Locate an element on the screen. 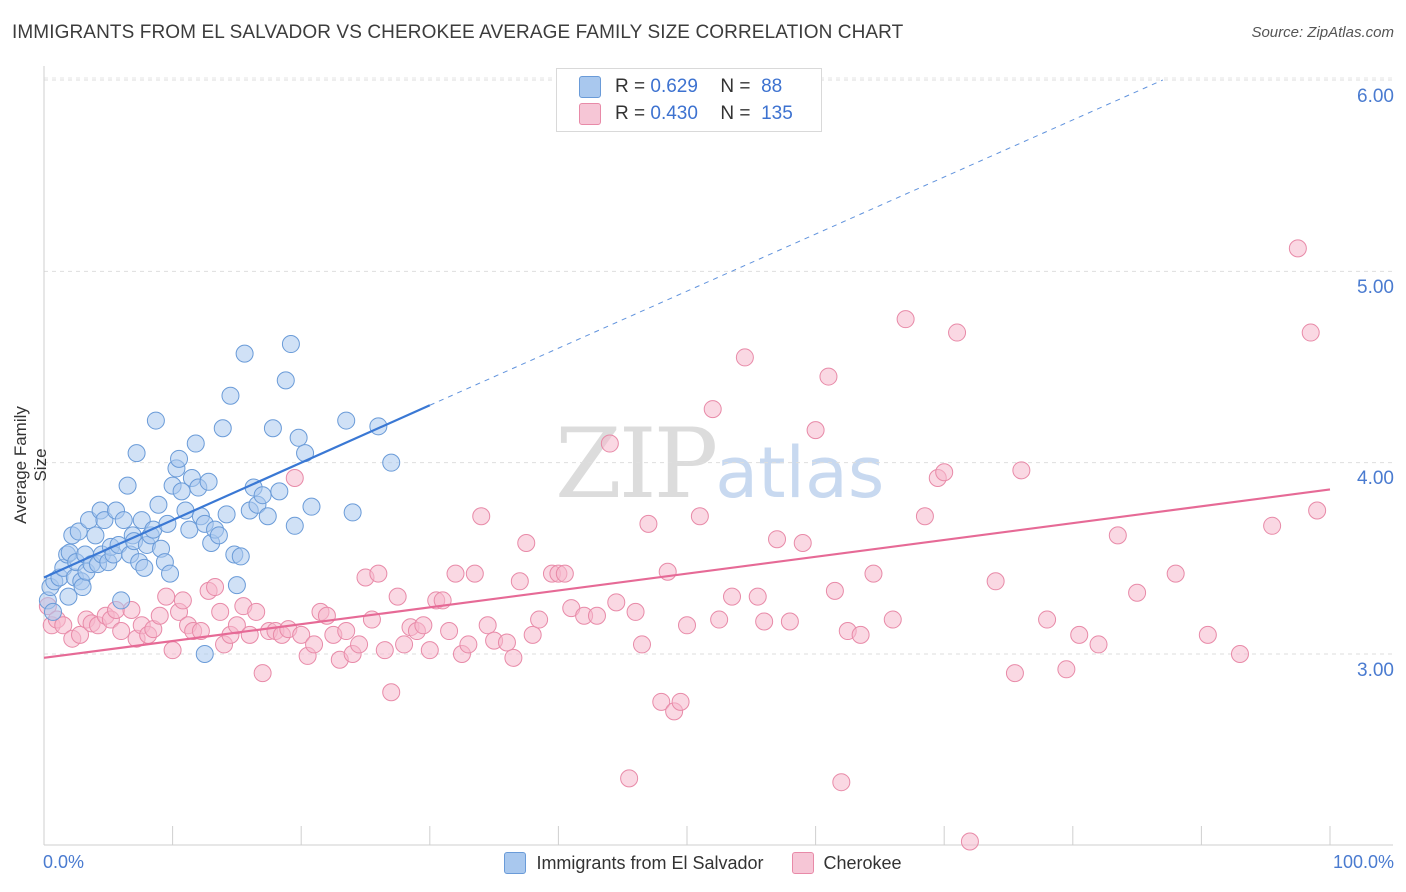 This screenshot has height=892, width=1406. y-tick-label: 3.00 is located at coordinates (1375, 670).